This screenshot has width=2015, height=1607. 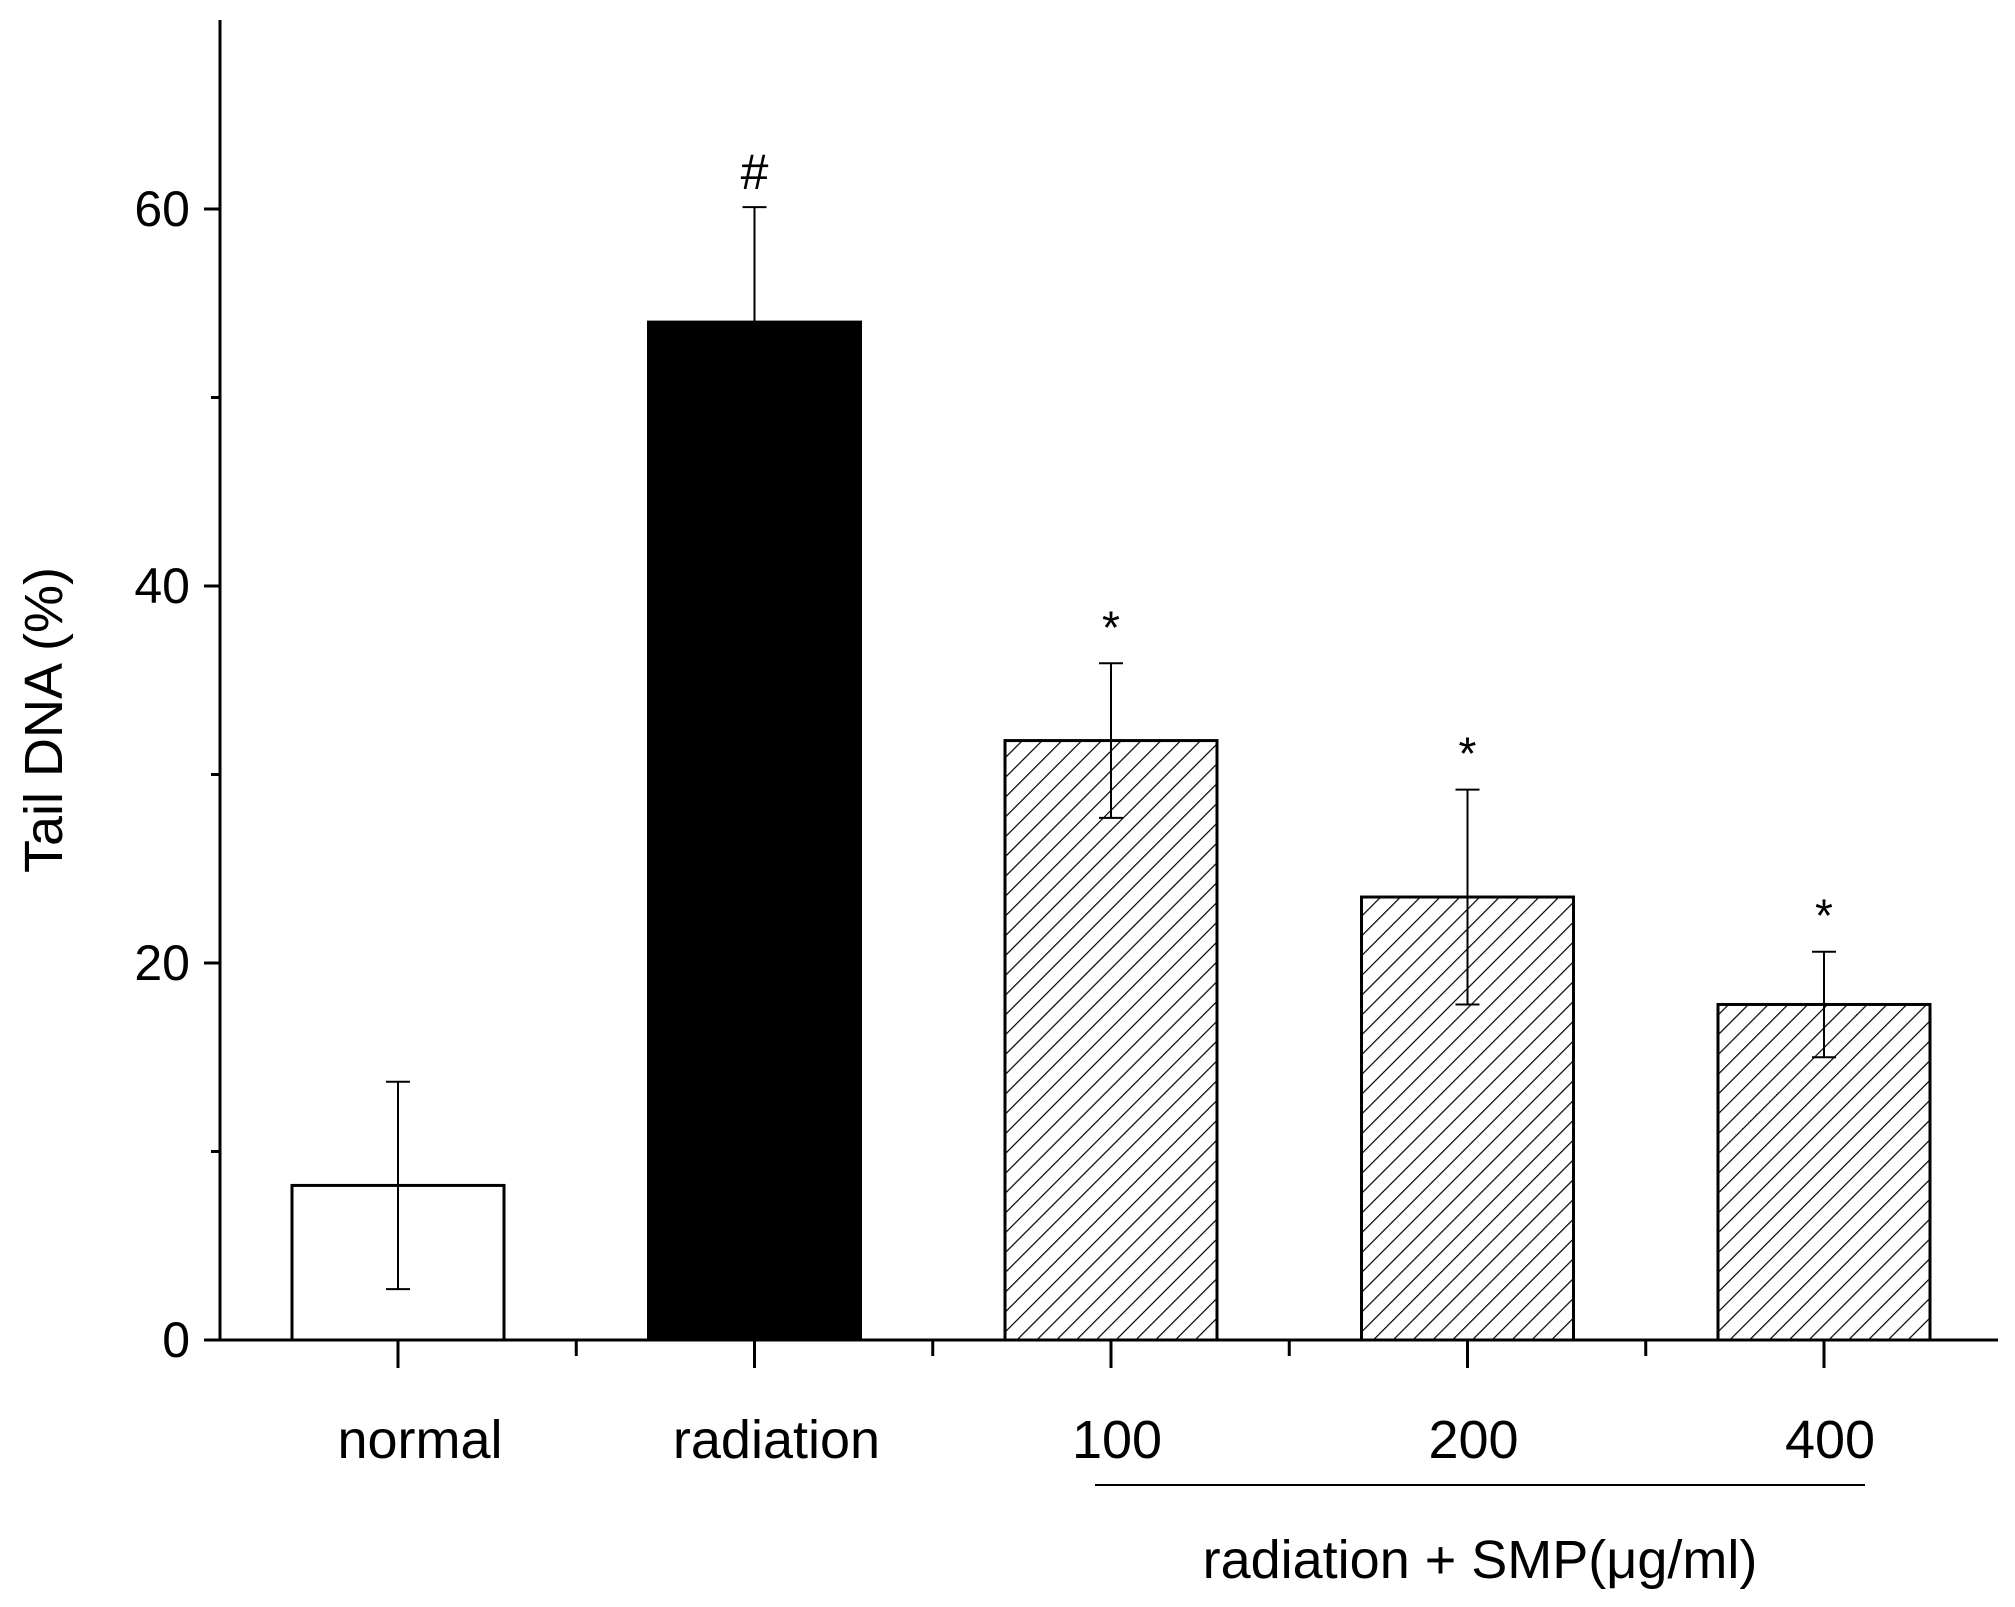 I want to click on category-label: 100, so click(x=1117, y=1440).